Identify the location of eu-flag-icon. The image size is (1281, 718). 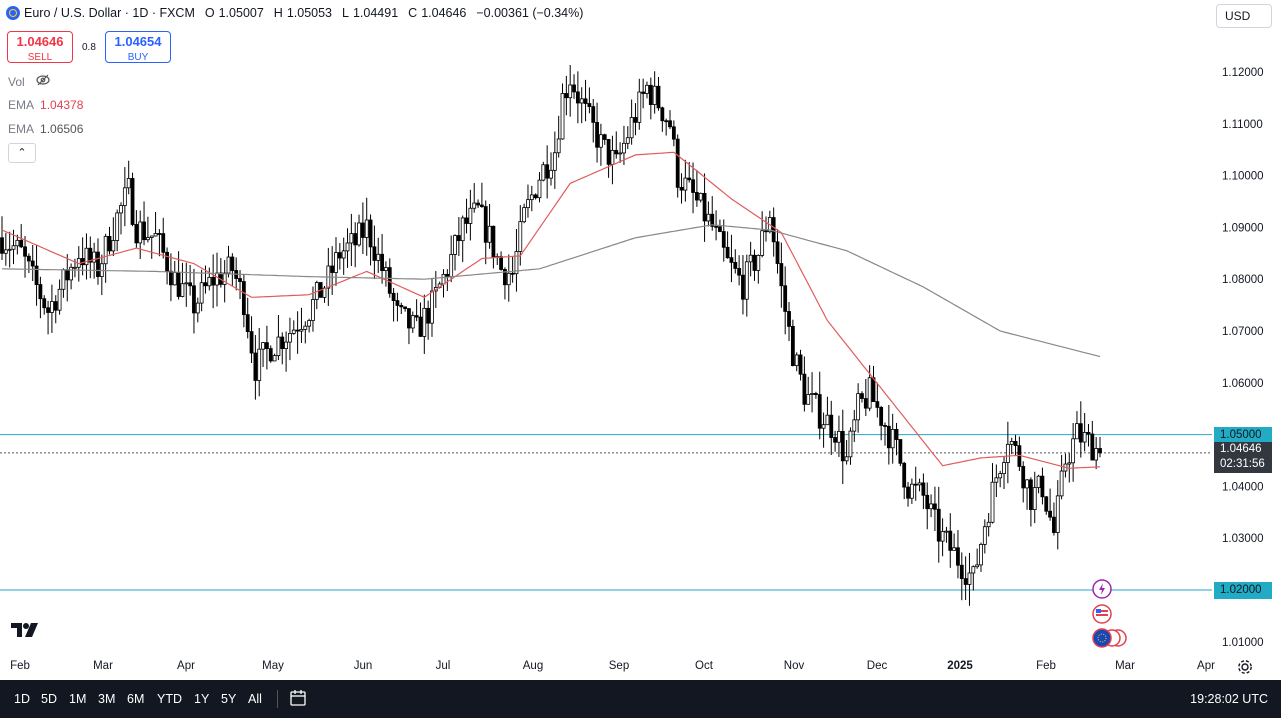
(1102, 638).